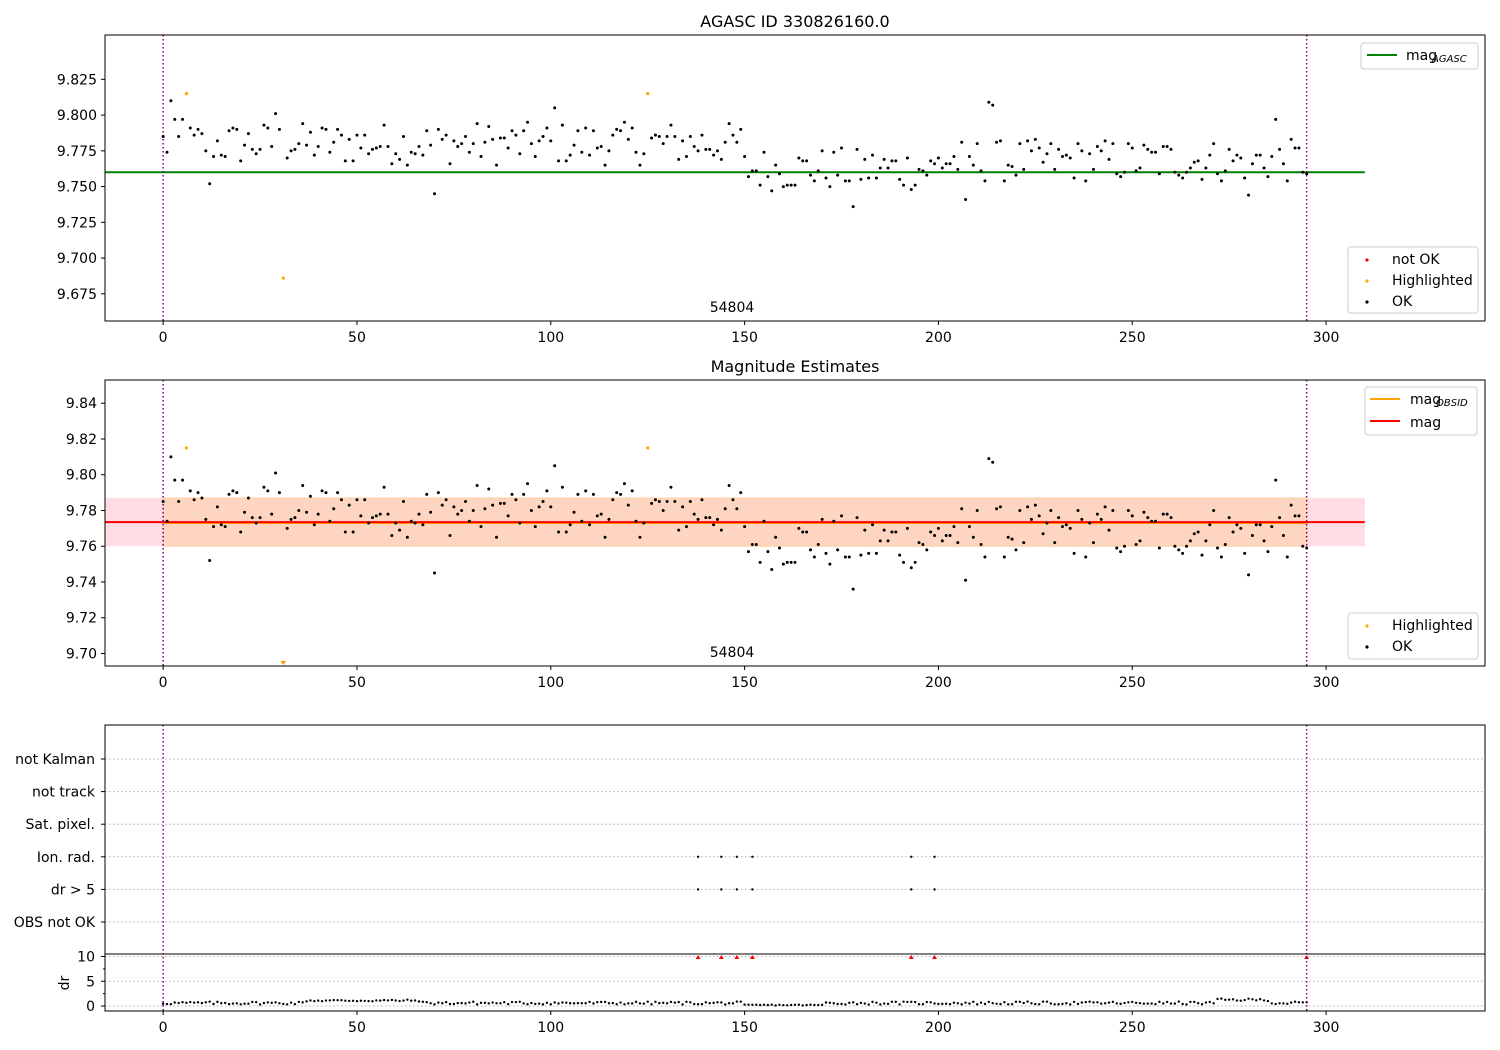  Describe the element at coordinates (550, 683) in the screenshot. I see `x-tick-label: 100` at that location.